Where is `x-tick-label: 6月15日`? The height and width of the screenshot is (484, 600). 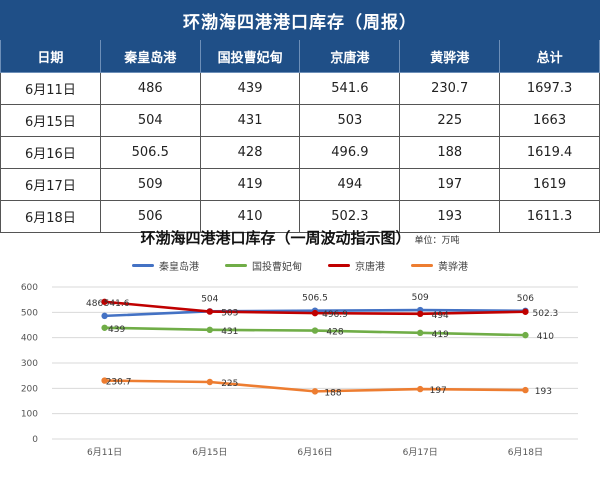
x-tick-label: 6月15日 is located at coordinates (209, 452).